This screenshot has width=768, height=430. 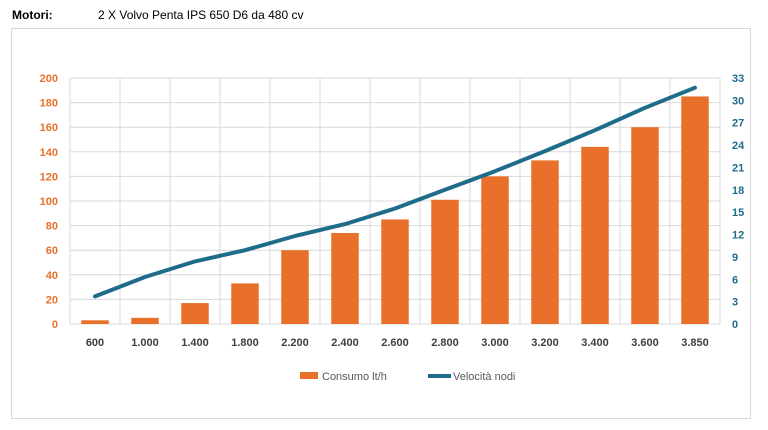 I want to click on y-tick-label: 200, so click(x=49, y=79).